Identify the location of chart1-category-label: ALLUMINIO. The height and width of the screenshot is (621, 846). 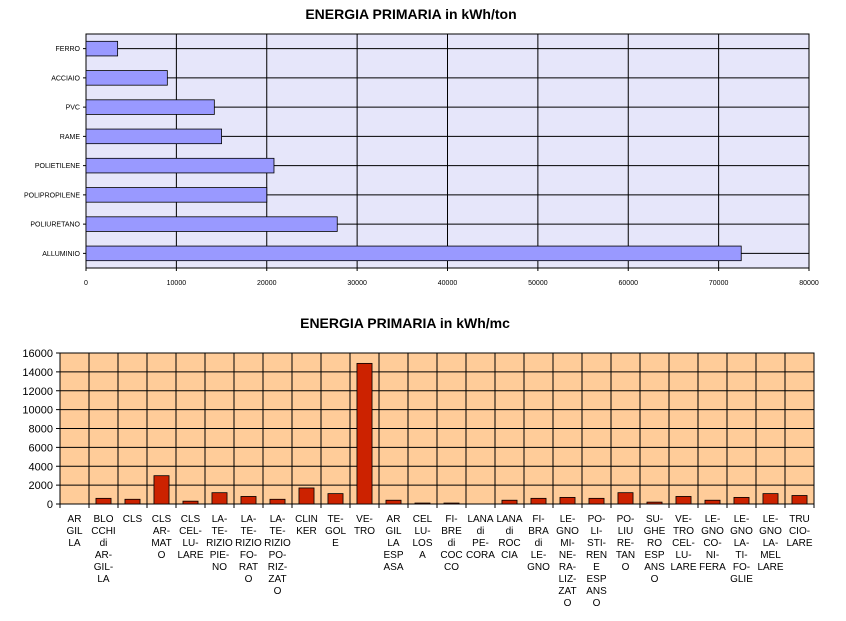
(61, 254).